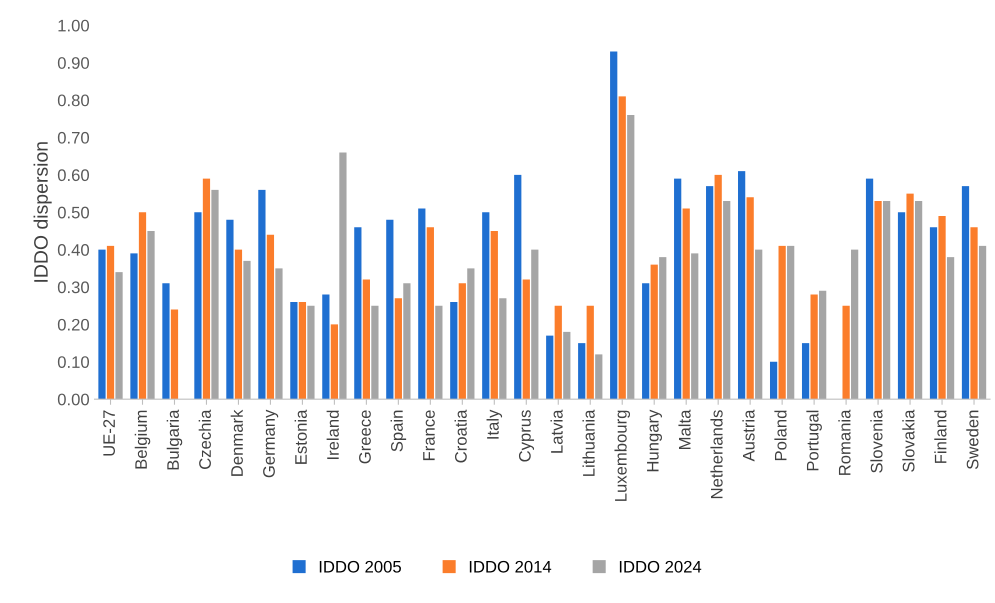 The width and height of the screenshot is (995, 603). What do you see at coordinates (74, 63) in the screenshot?
I see `y-tick-label: 0.90` at bounding box center [74, 63].